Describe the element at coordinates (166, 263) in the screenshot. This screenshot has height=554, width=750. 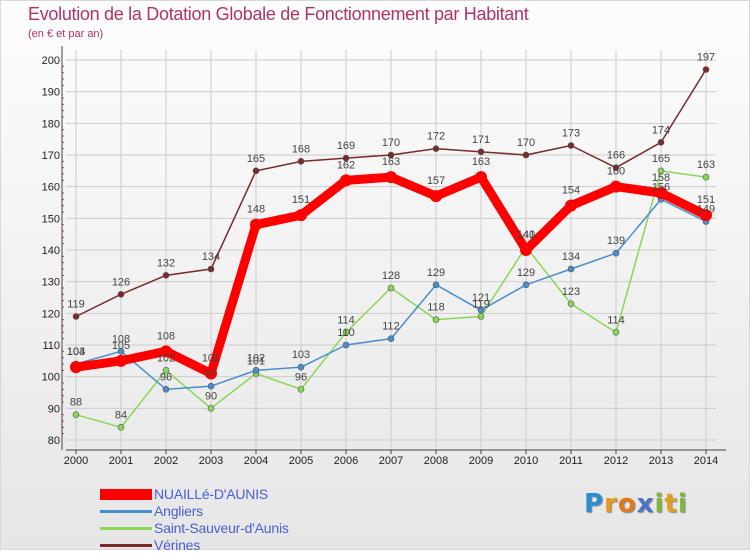
I see `data-label: 132` at that location.